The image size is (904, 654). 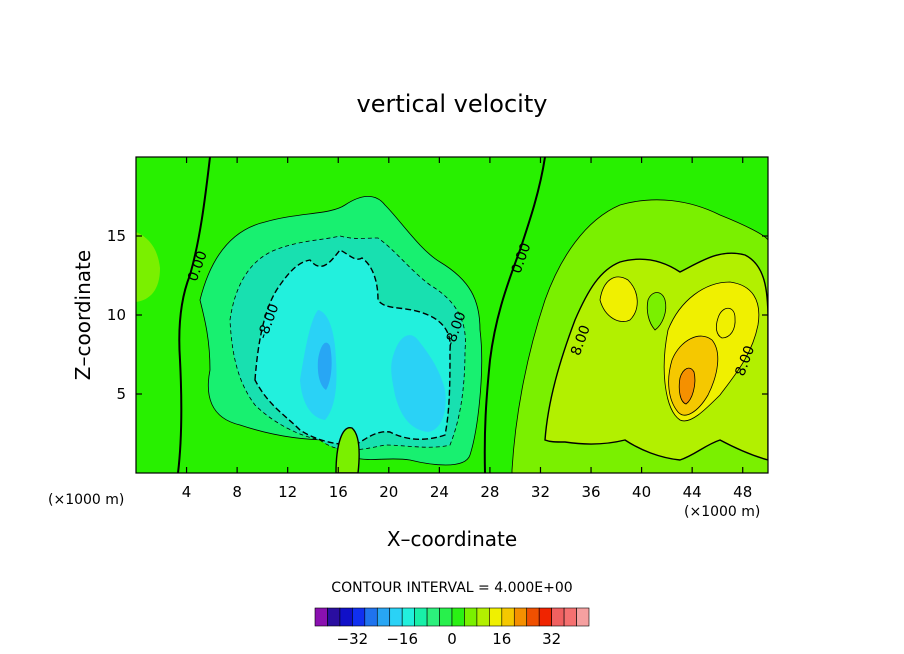 I want to click on x-tick-label: 36, so click(x=590, y=492).